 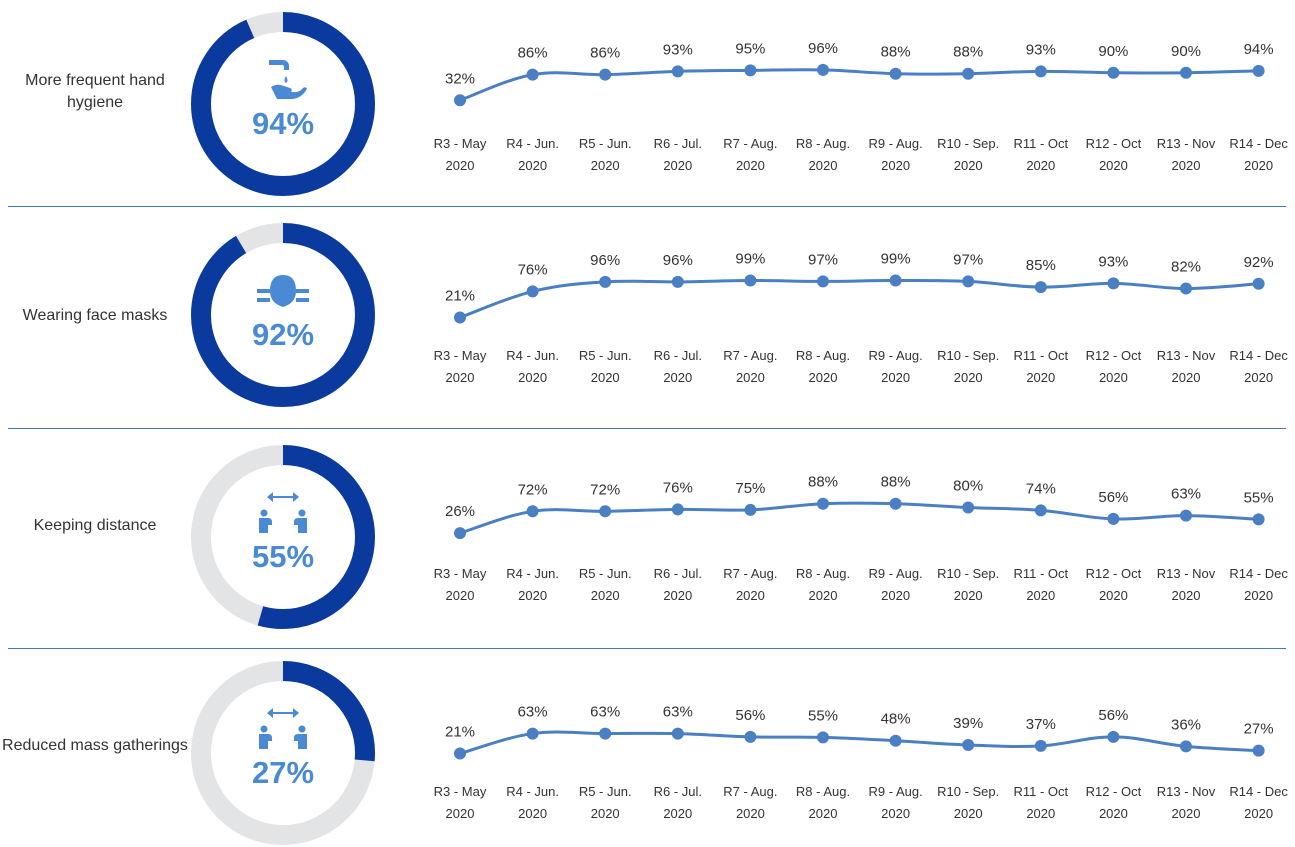 I want to click on data-label: 99%, so click(x=896, y=258).